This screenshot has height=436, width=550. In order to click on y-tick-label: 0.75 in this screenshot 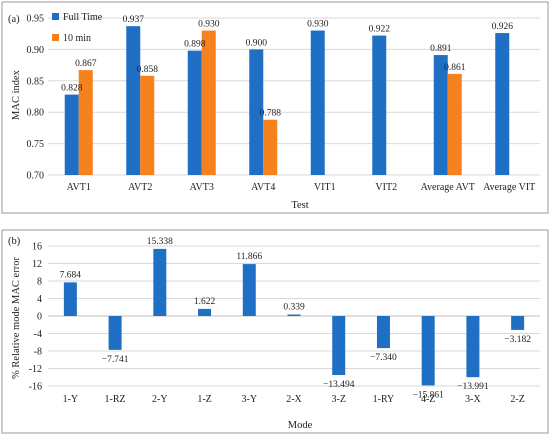, I will do `click(36, 144)`.